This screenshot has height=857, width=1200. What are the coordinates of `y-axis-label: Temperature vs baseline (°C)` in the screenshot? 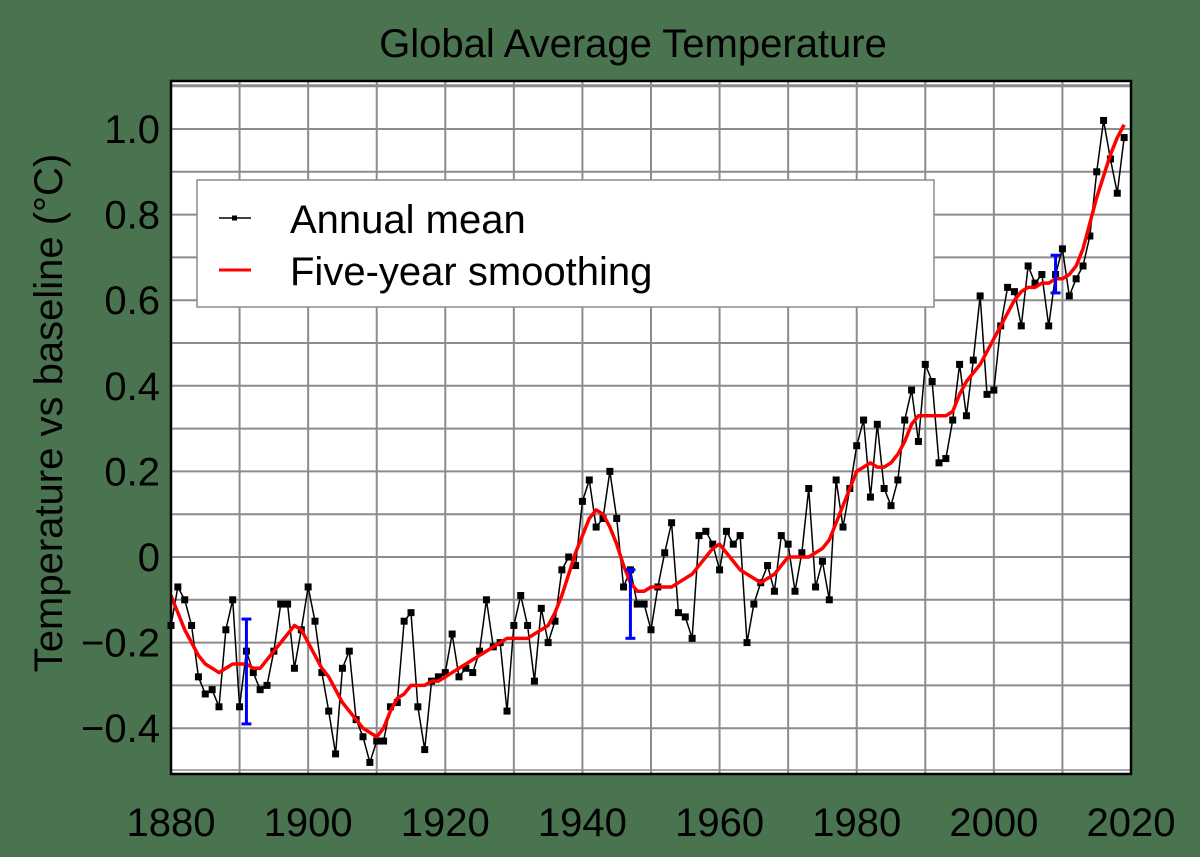 It's located at (49, 413).